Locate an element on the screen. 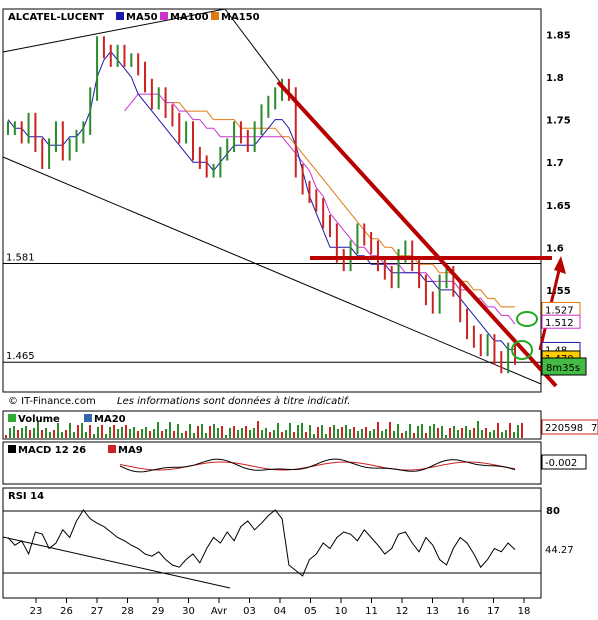 This screenshot has height=620, width=598. macd-panel: MACD 12 26 MA9 -0.002 is located at coordinates (294, 463).